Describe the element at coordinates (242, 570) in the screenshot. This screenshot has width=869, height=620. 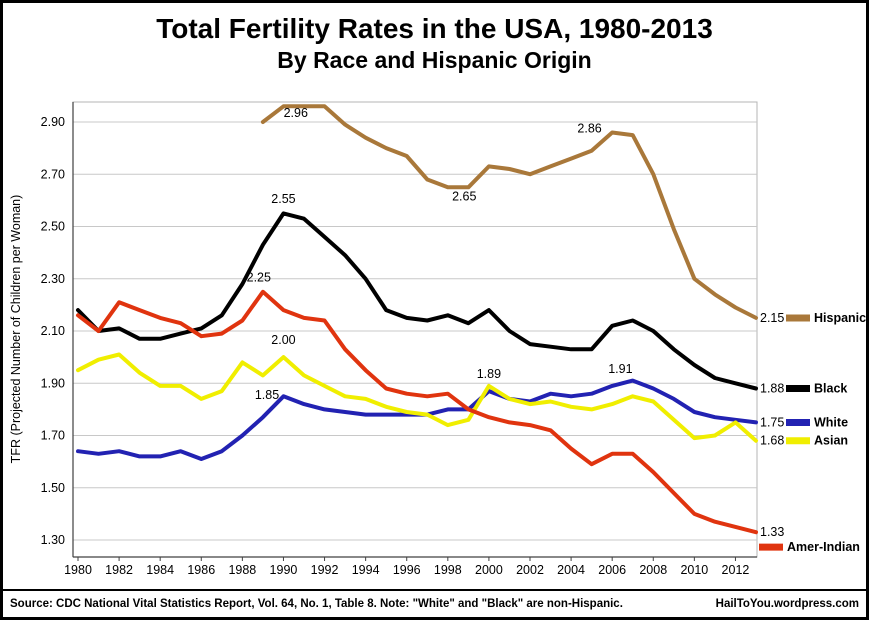
I see `x-tick-label: 1988` at that location.